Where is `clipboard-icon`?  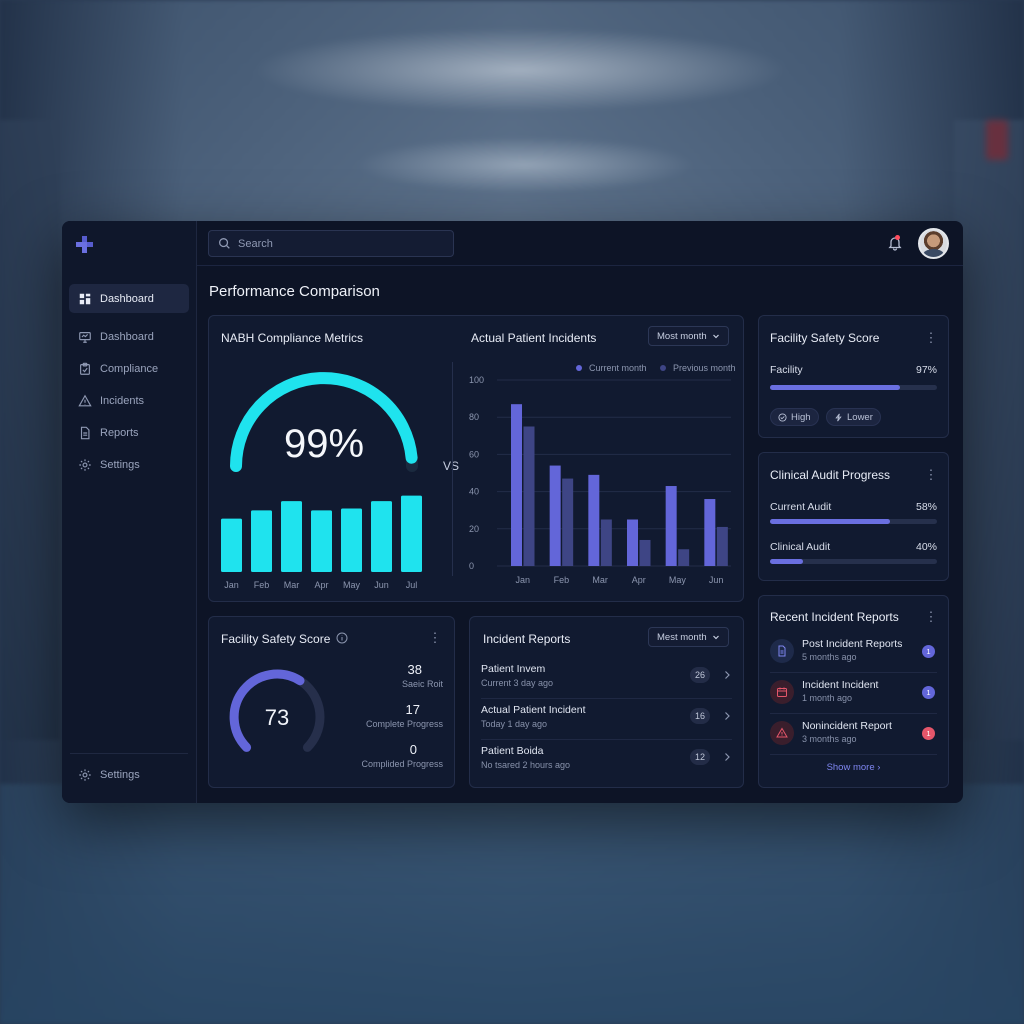 clipboard-icon is located at coordinates (85, 368).